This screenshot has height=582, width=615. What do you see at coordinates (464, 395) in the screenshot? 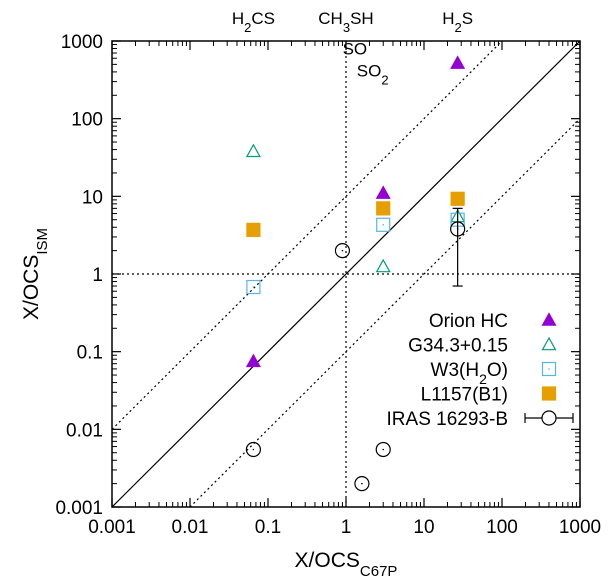
I see `legend-label-3: L1157(B1)` at bounding box center [464, 395].